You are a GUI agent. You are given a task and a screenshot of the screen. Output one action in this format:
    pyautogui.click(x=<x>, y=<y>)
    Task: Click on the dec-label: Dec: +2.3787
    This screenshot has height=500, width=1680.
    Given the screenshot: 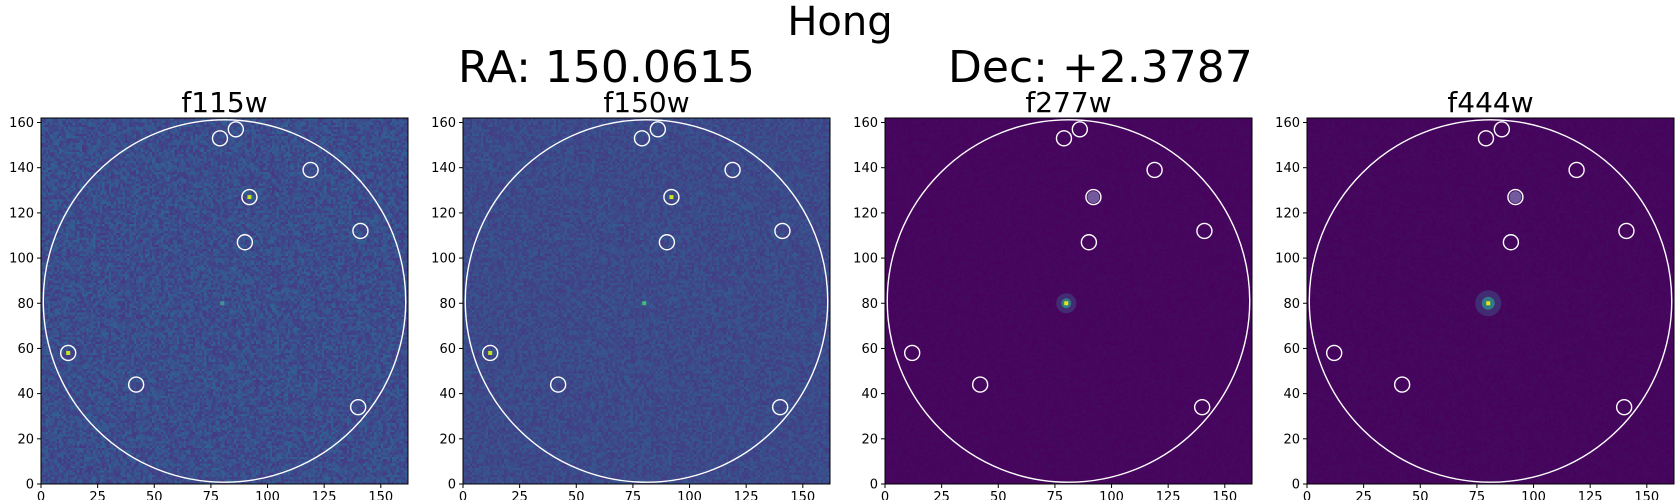 What is the action you would take?
    pyautogui.click(x=1100, y=67)
    